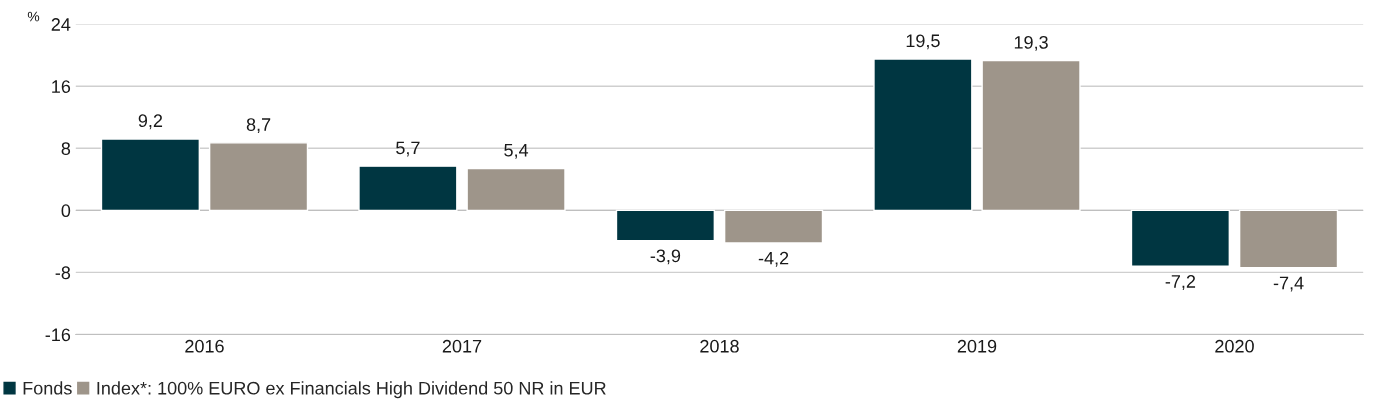  I want to click on data-label: -7,4, so click(1288, 284).